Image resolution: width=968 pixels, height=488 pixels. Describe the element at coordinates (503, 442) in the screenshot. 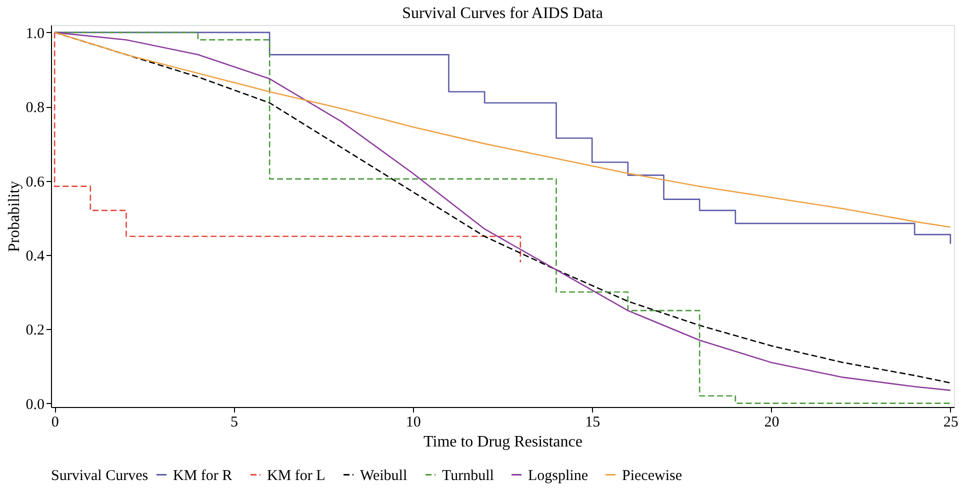

I see `x-axis-title: Time to Drug Resistance` at that location.